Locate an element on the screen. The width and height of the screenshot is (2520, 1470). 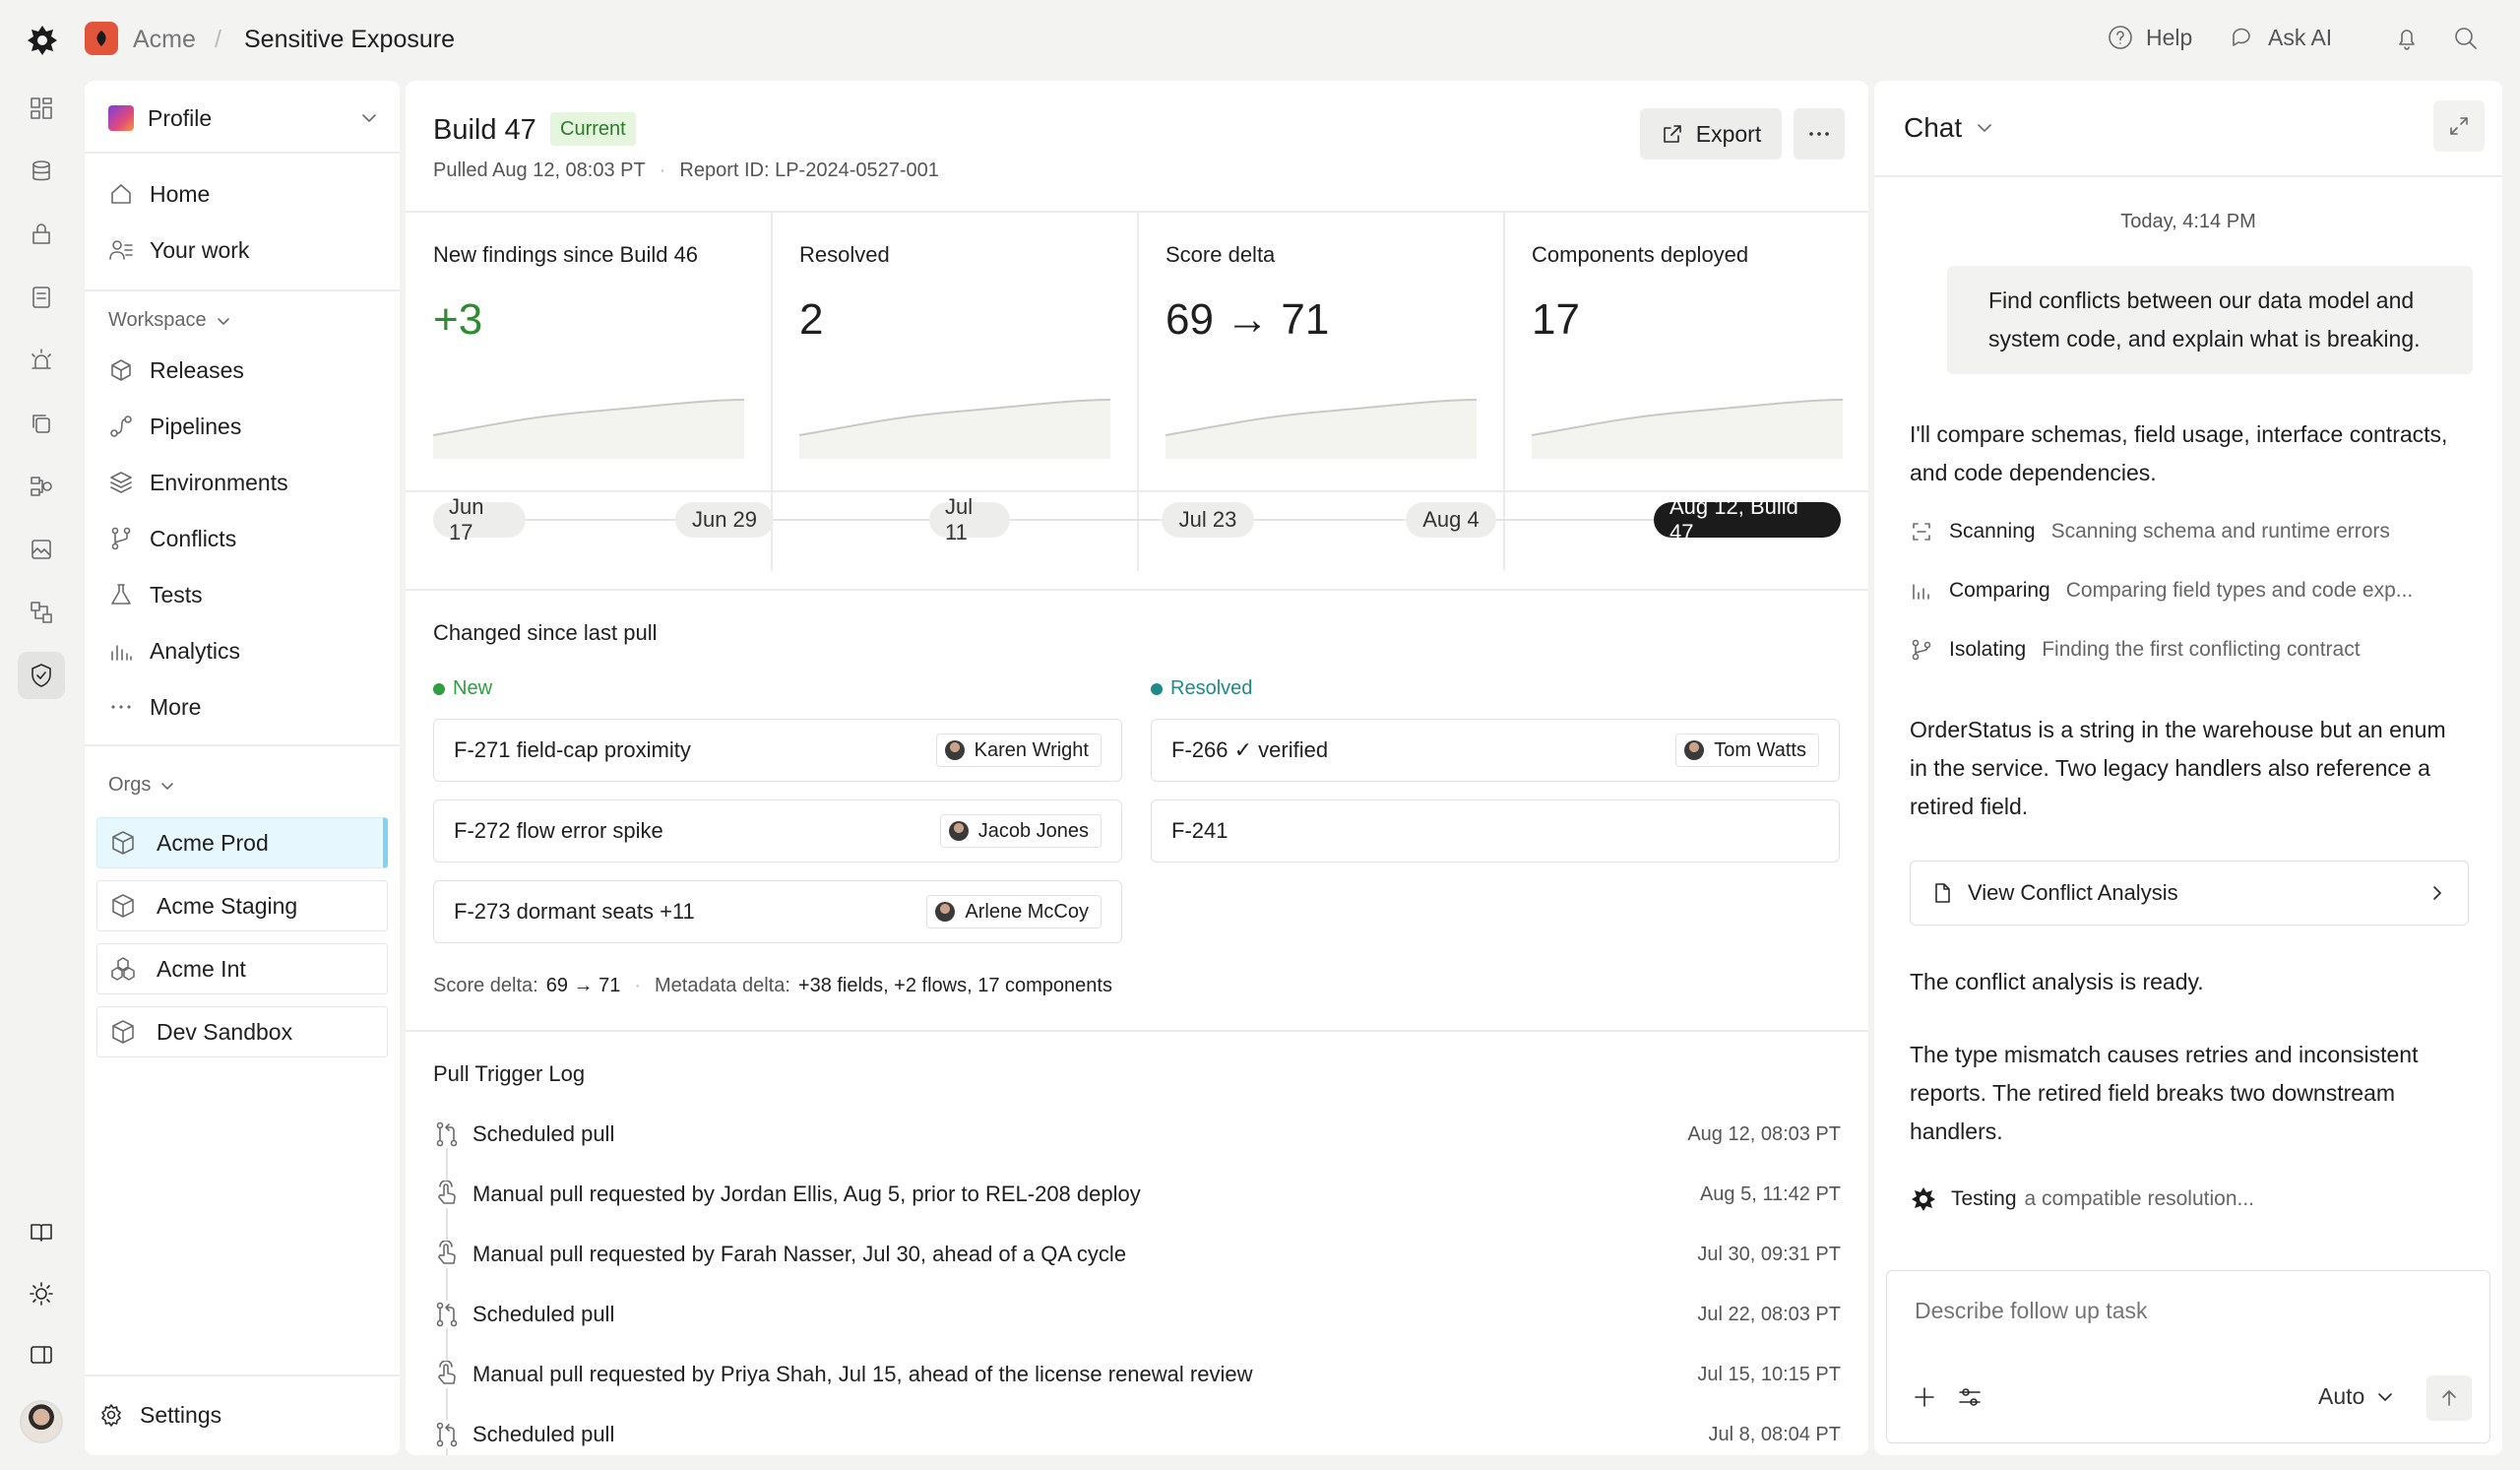
rail-workflow-icon is located at coordinates (41, 486).